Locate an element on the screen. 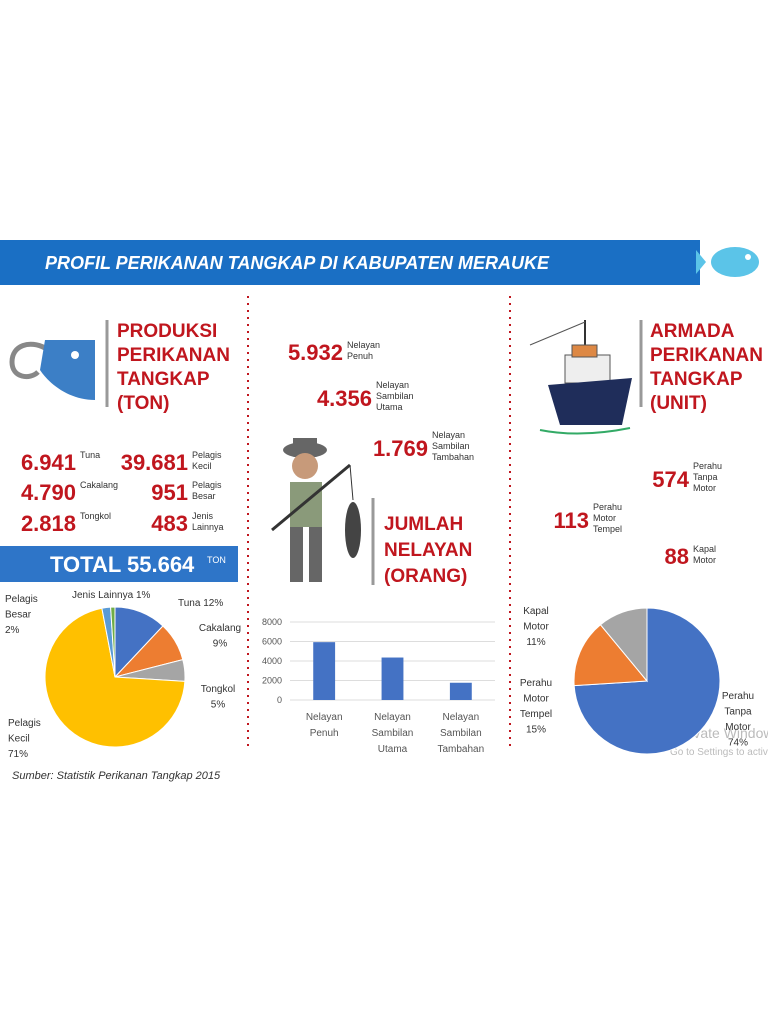  stat-label: Lainnya is located at coordinates (208, 527).